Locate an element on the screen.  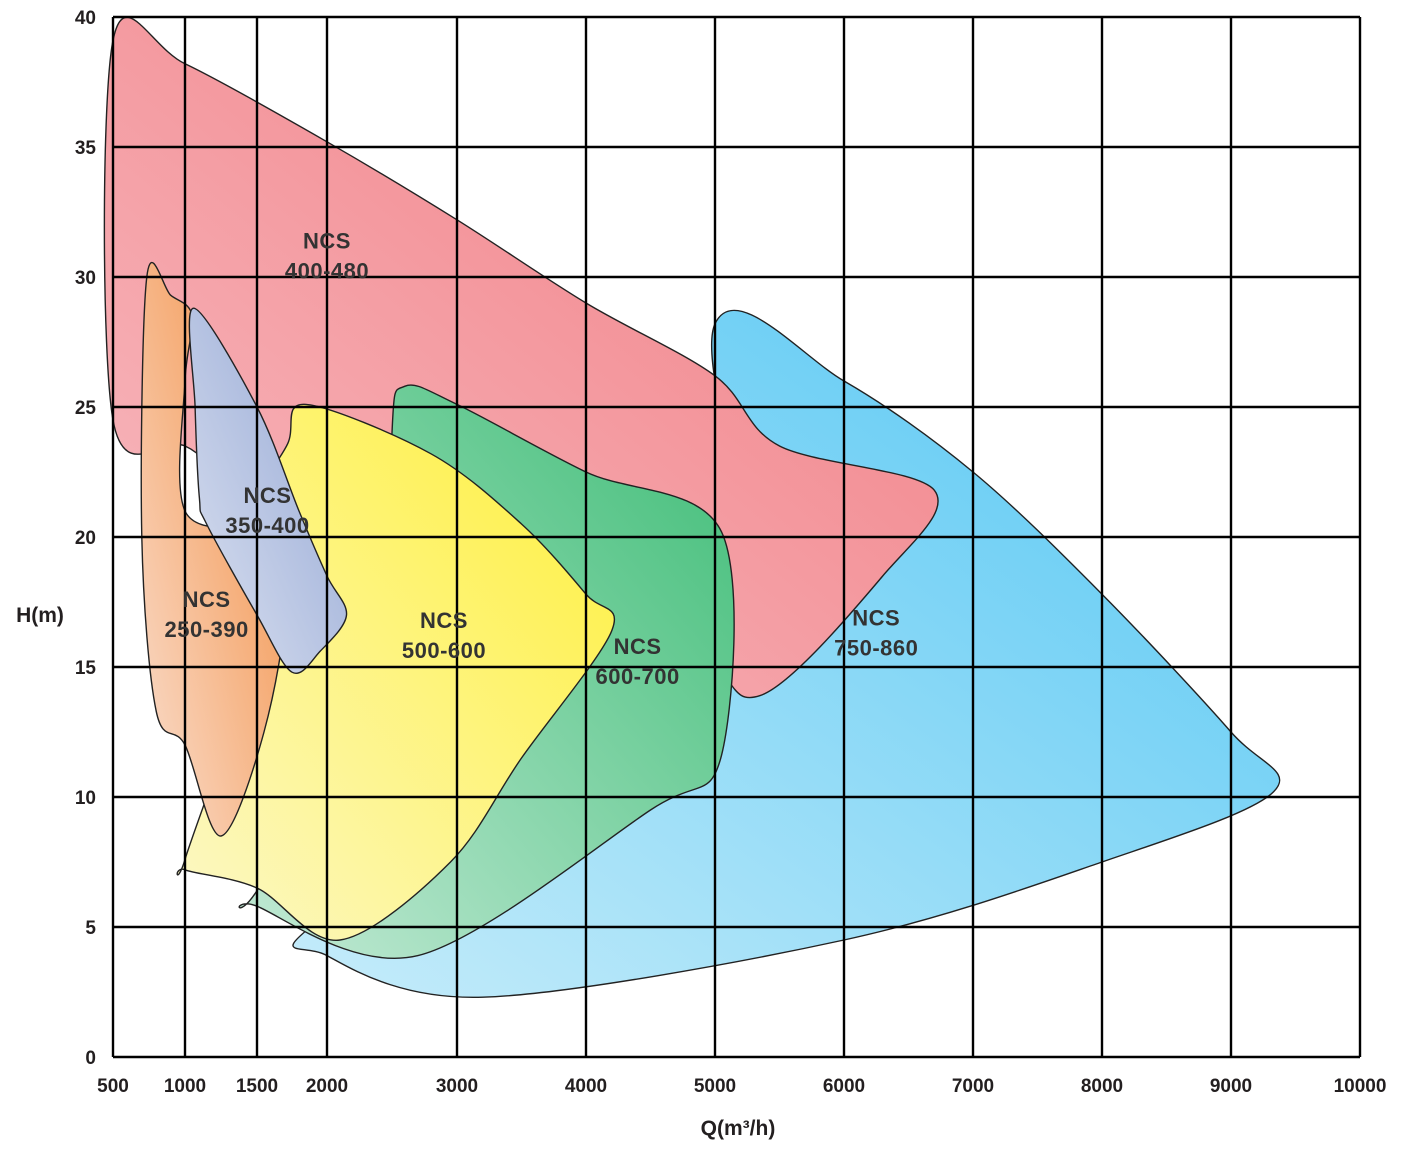
y-tick-label: 10 is located at coordinates (85, 798).